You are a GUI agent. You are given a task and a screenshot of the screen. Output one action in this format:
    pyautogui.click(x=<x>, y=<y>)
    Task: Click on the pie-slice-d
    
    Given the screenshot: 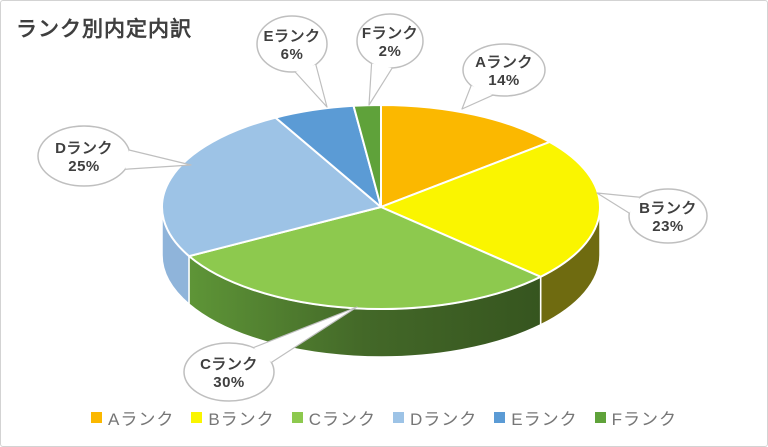 What is the action you would take?
    pyautogui.click(x=271, y=187)
    